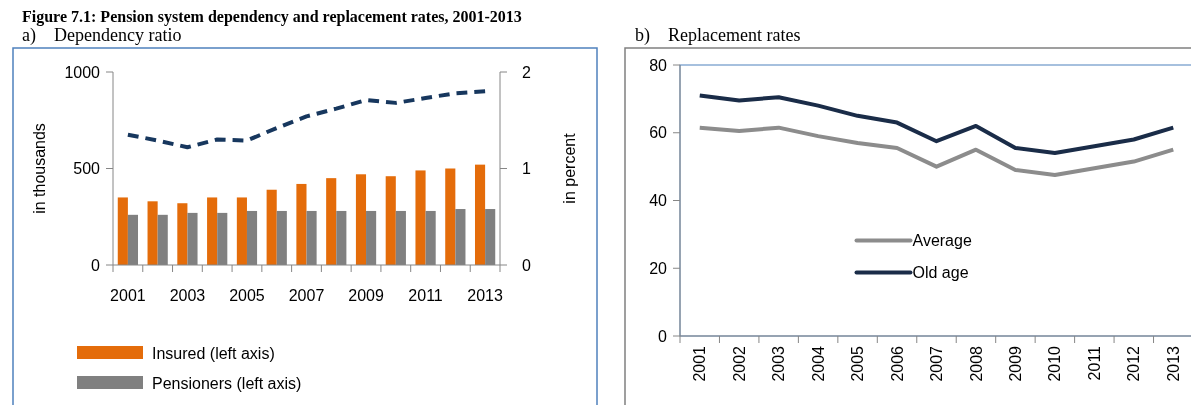 Image resolution: width=1199 pixels, height=413 pixels. Describe the element at coordinates (272, 17) in the screenshot. I see `chart-title: Figure 7.1: Pension system dependency and replacement rates, 2001-2013` at that location.